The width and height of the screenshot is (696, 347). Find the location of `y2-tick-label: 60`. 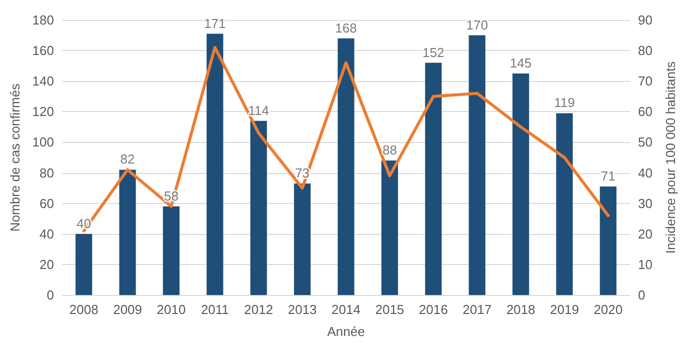

y2-tick-label: 60 is located at coordinates (645, 112).